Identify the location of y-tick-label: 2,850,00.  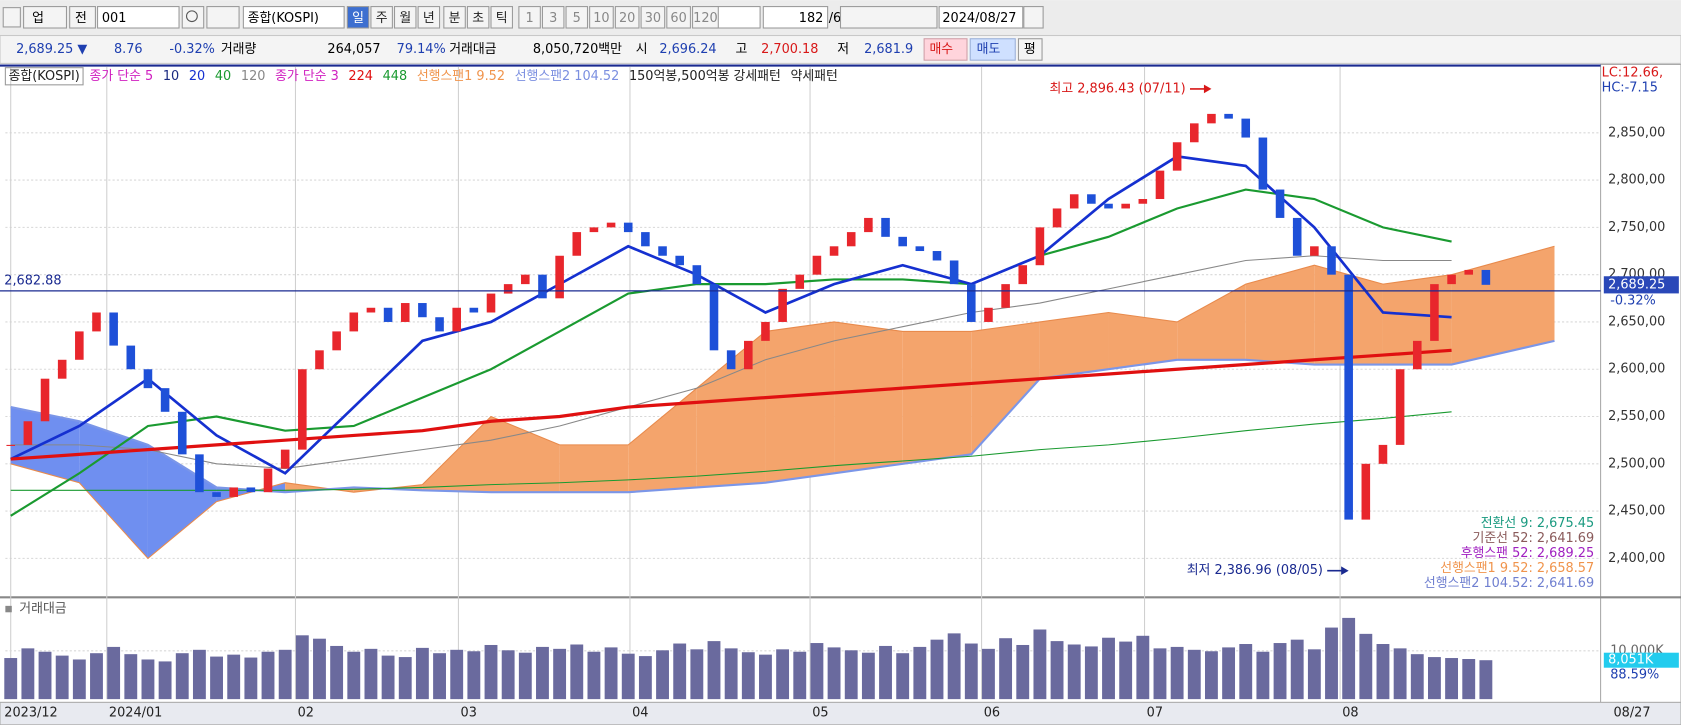
(1636, 132).